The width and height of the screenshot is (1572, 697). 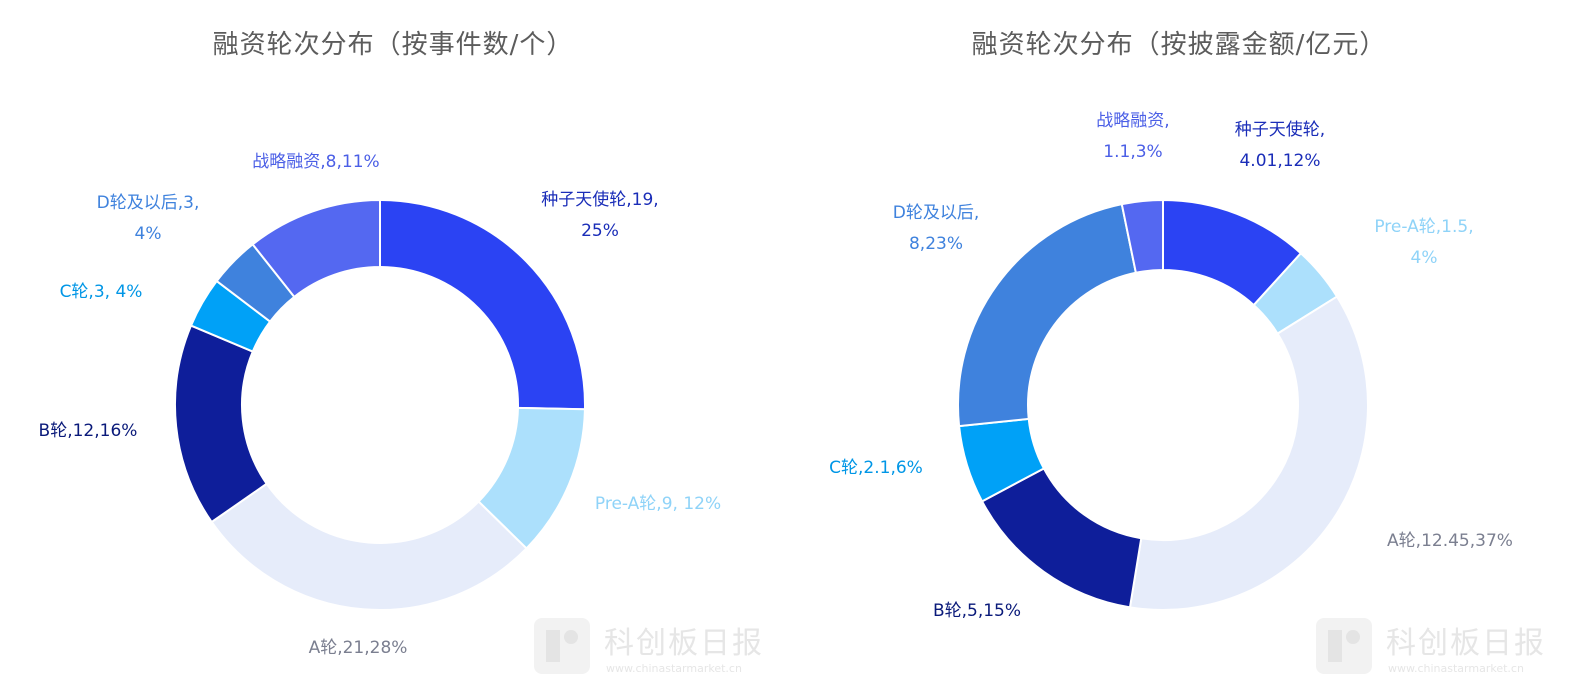 What do you see at coordinates (482, 304) in the screenshot?
I see `slice-种子天使轮` at bounding box center [482, 304].